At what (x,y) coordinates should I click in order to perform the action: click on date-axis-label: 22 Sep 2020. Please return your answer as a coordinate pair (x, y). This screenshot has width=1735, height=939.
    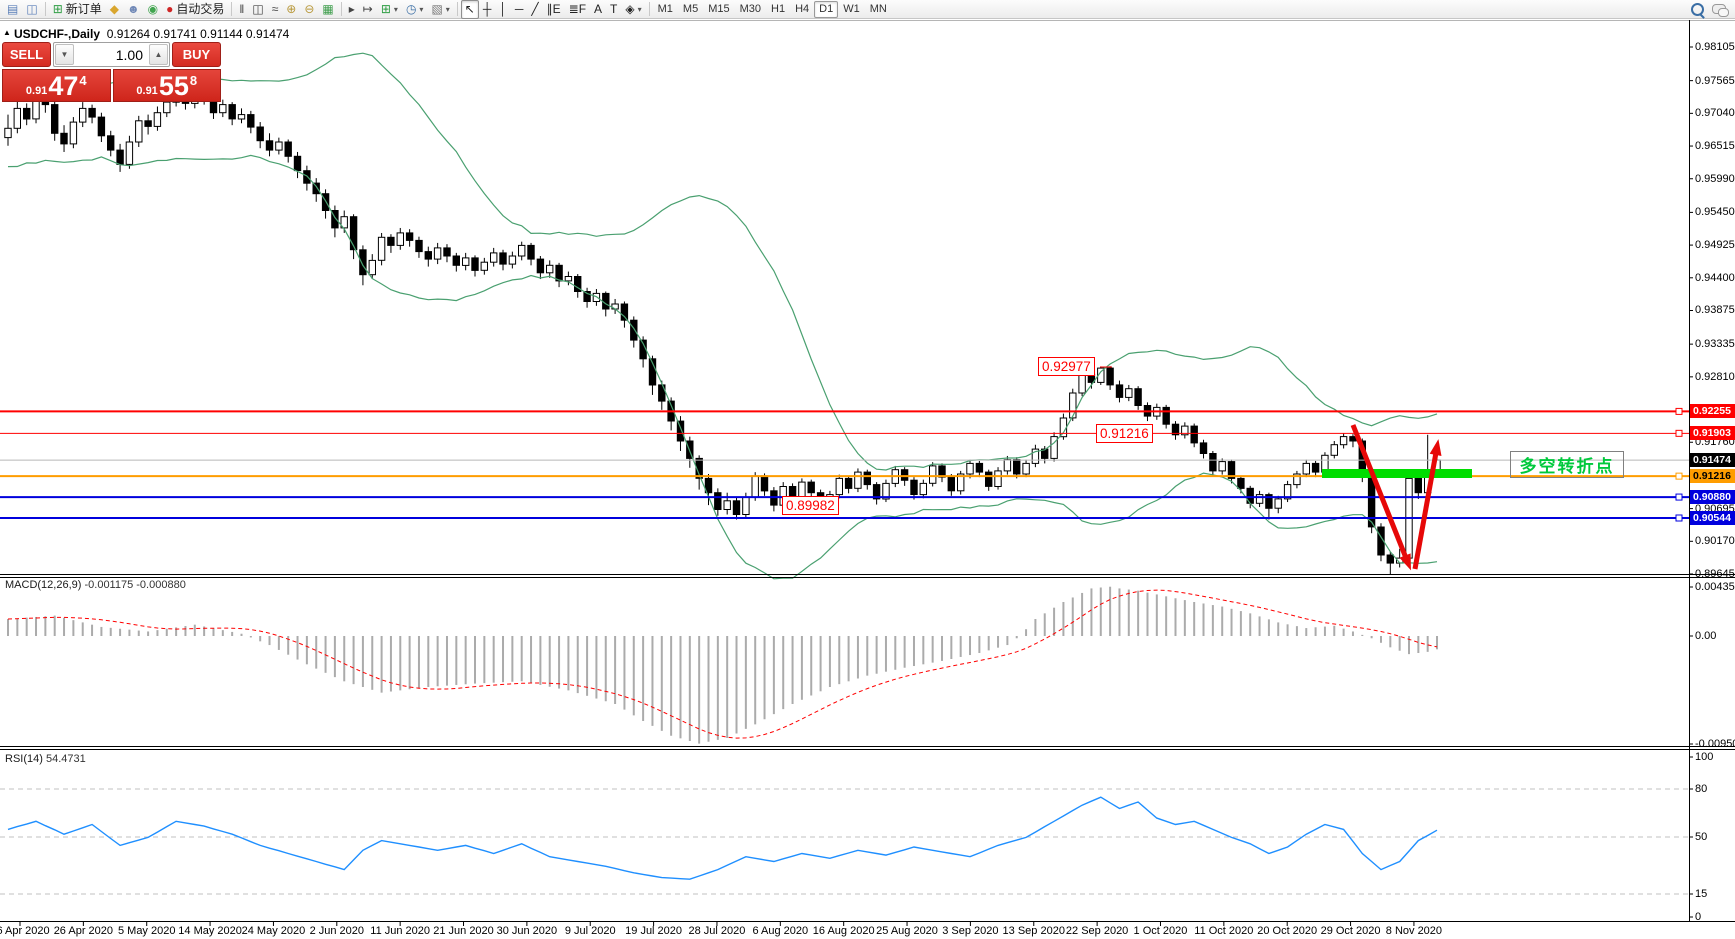
    Looking at the image, I should click on (1097, 931).